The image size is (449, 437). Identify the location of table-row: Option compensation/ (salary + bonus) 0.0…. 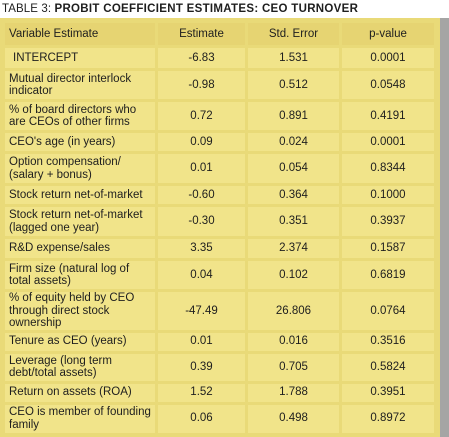
(219, 168).